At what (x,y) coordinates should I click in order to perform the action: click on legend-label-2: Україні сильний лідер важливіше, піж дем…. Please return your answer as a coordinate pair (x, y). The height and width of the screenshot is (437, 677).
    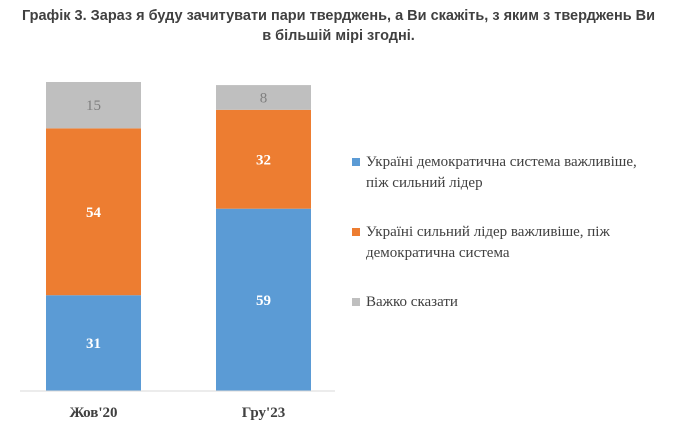
    Looking at the image, I should click on (488, 242).